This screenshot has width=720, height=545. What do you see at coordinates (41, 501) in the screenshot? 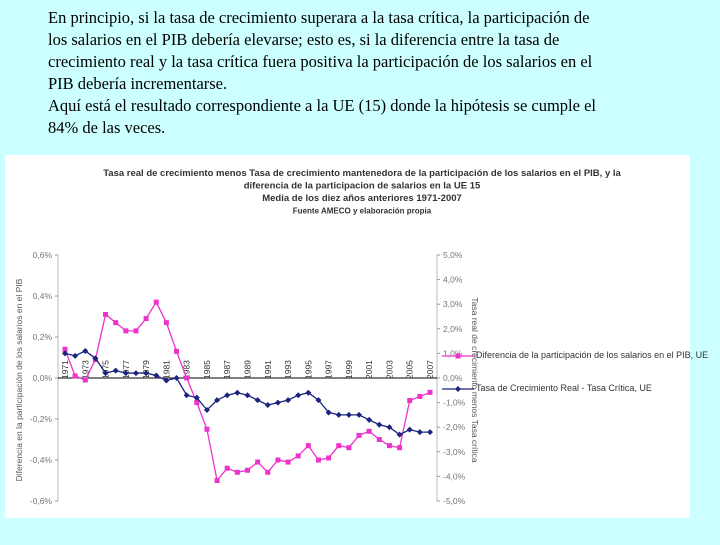
I see `y-tick-label: -0,6%` at bounding box center [41, 501].